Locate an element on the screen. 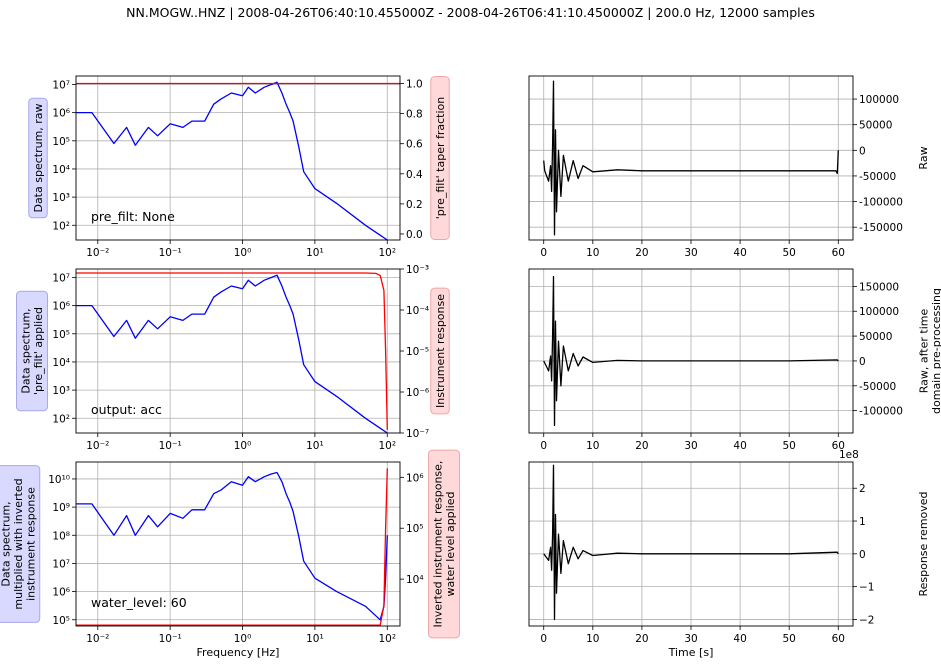  spec2-spectrum-line is located at coordinates (232, 353).